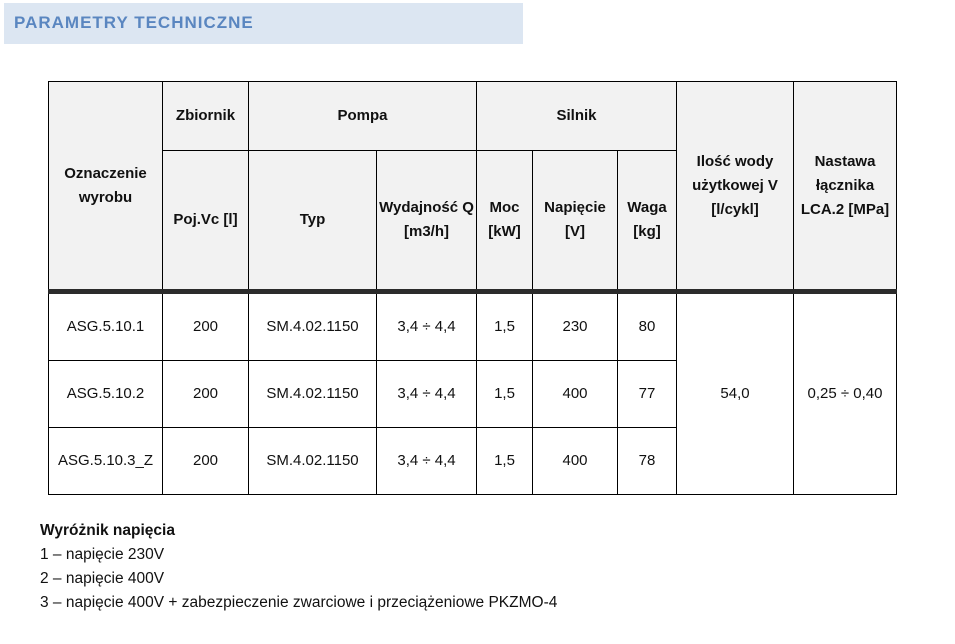 This screenshot has height=644, width=955. What do you see at coordinates (845, 186) in the screenshot?
I see `header-switch: Nastawa łącznika LCA.2 [MPa]` at bounding box center [845, 186].